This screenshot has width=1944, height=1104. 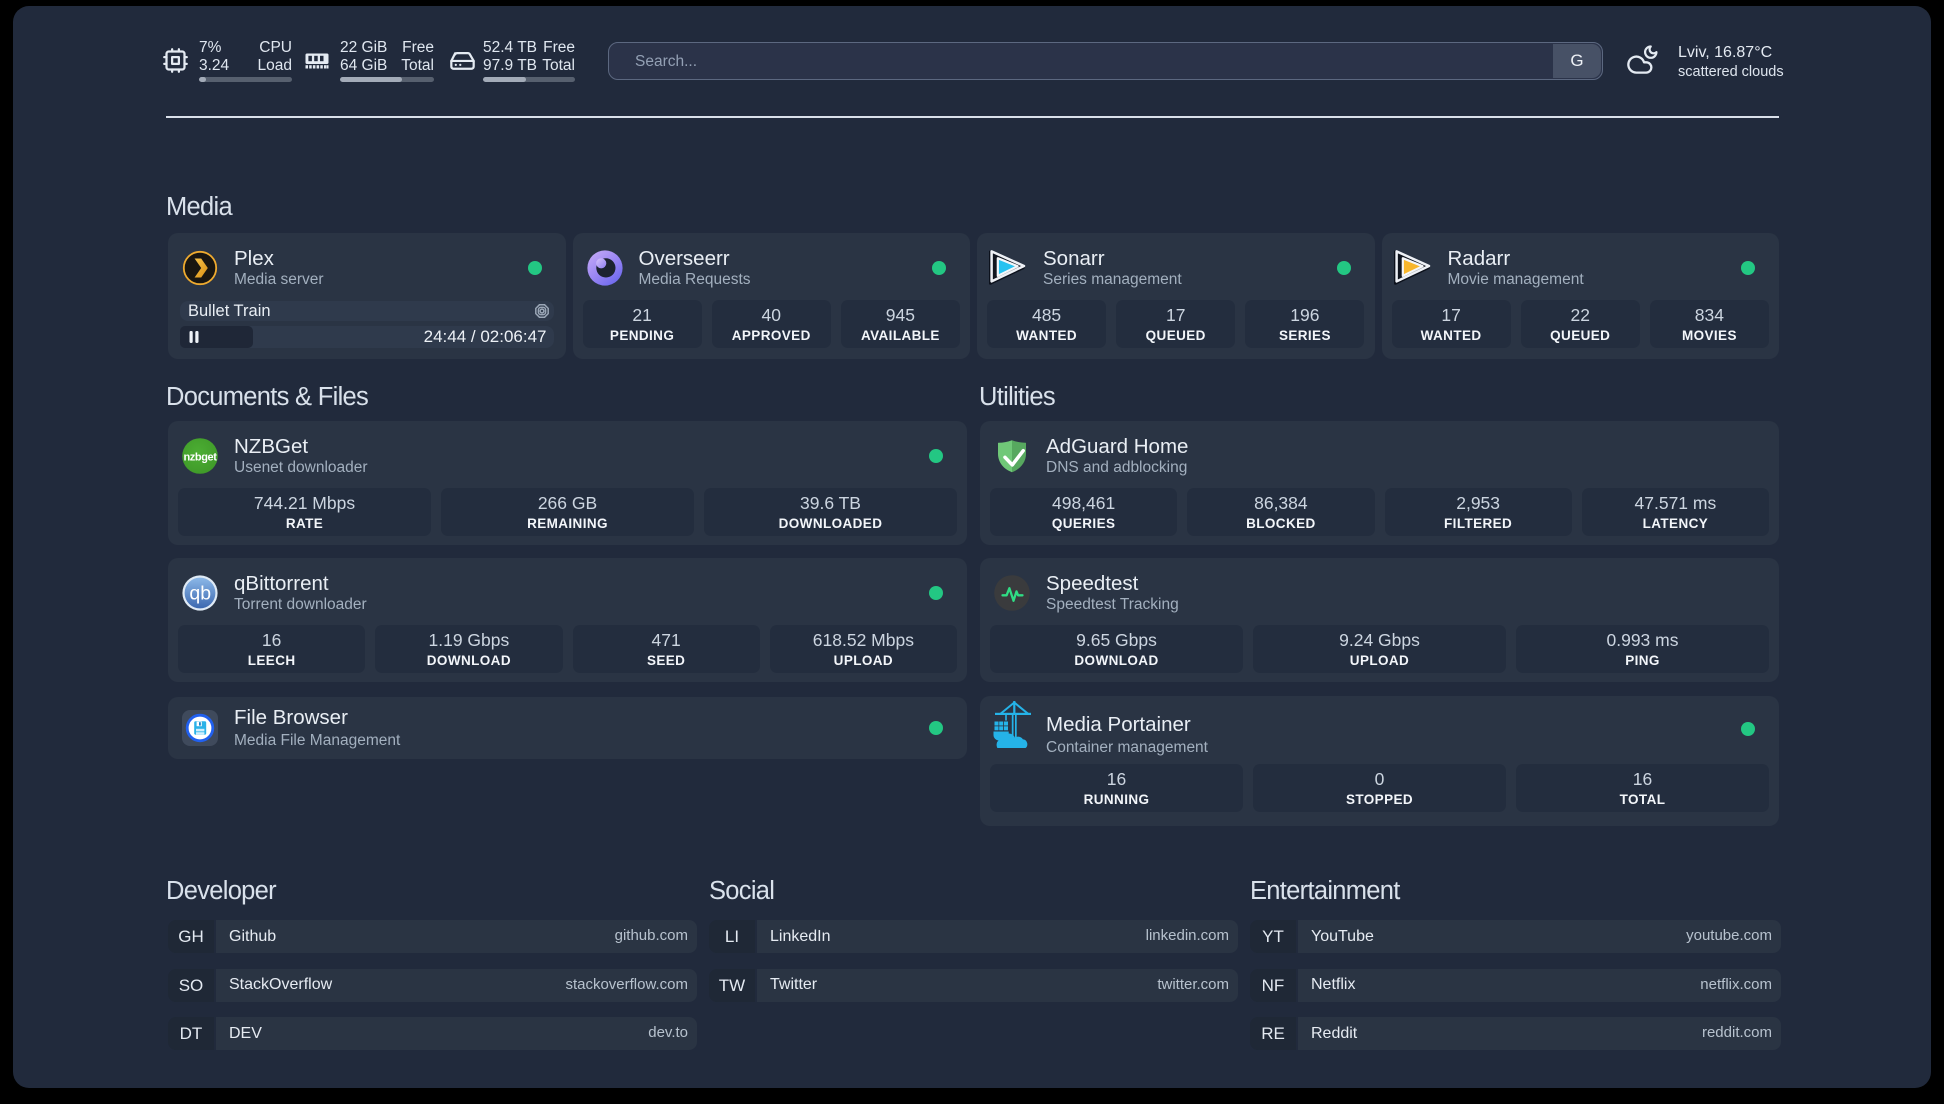 I want to click on svg-text: nzbget, so click(x=200, y=457).